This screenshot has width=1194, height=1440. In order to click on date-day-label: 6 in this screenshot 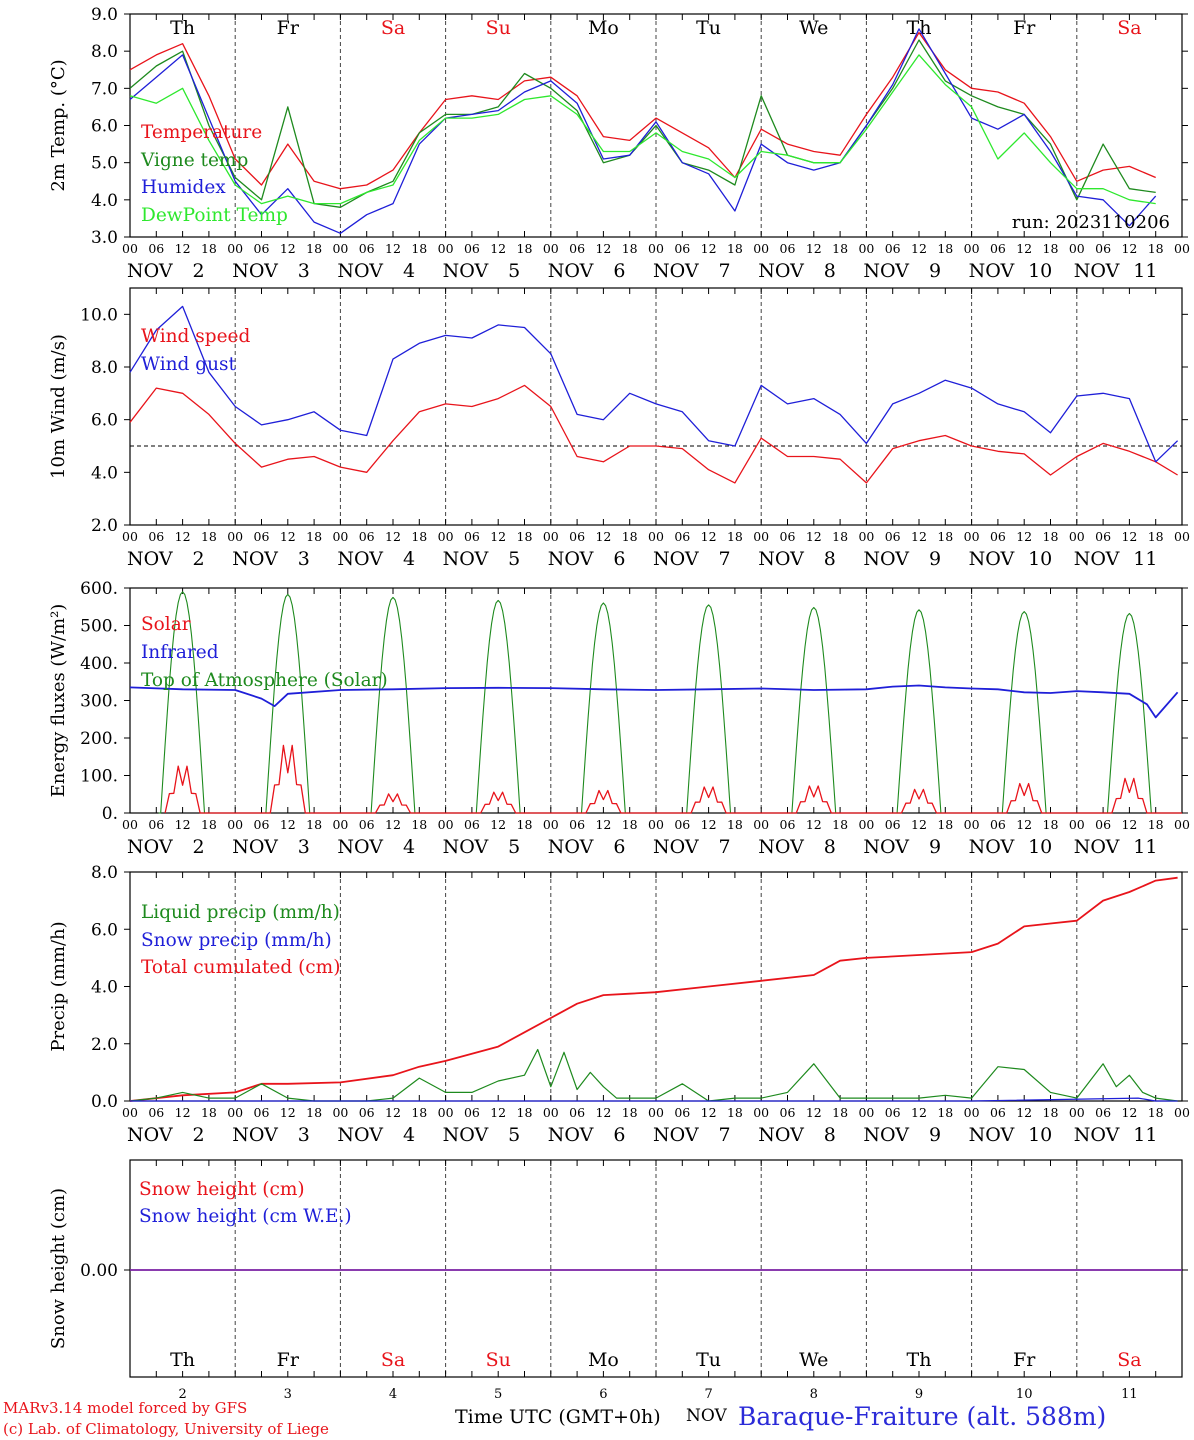, I will do `click(619, 271)`.